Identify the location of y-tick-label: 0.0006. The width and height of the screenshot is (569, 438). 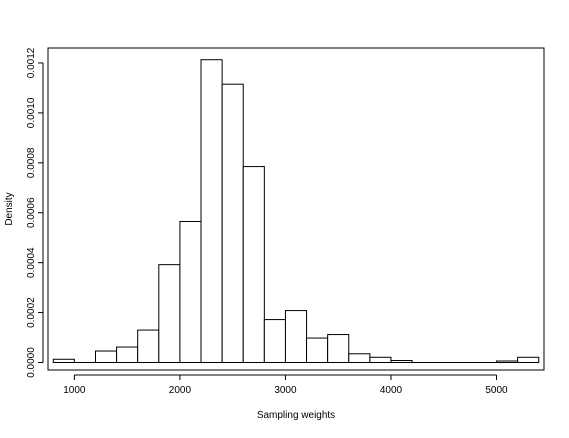
(31, 212).